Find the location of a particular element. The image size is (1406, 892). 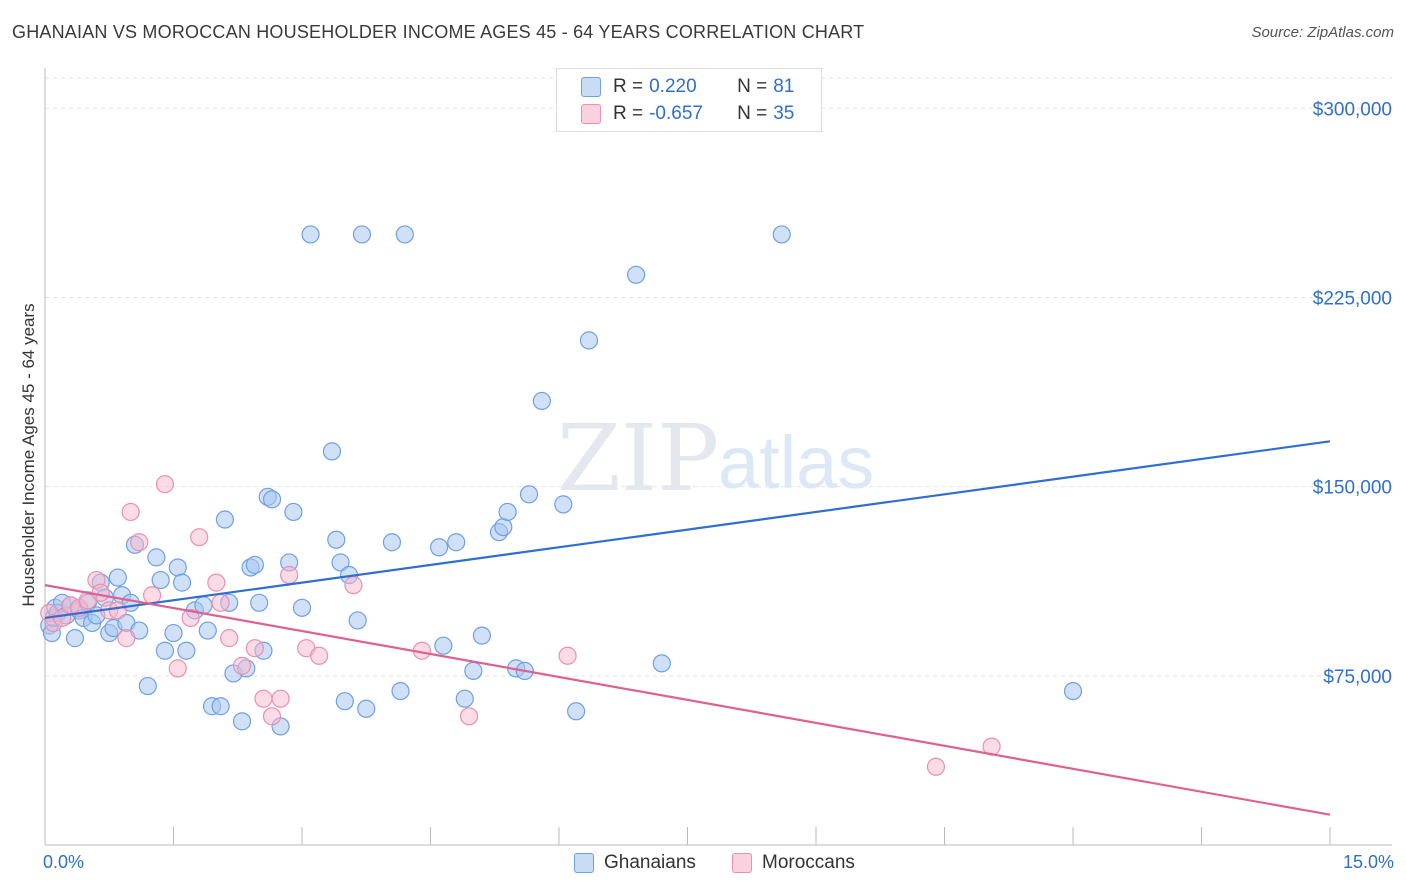

source-label: Source: ZipAtlas.com is located at coordinates (1322, 32).